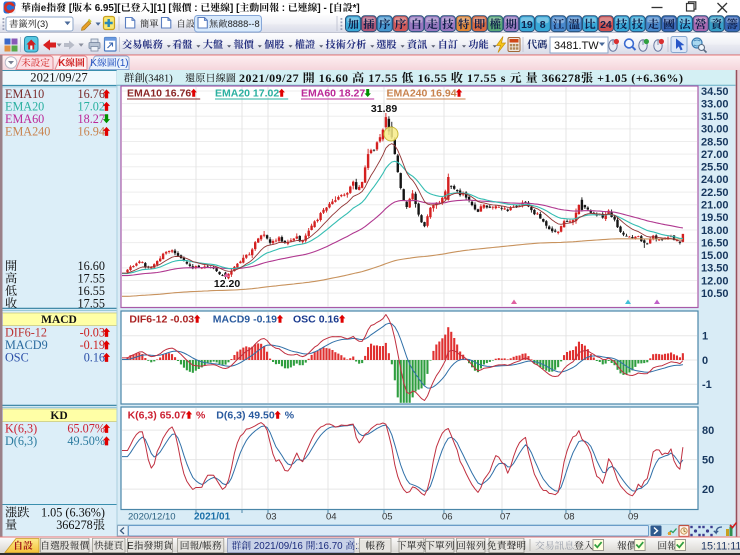  Describe the element at coordinates (505, 517) in the screenshot. I see `svg-text: 07` at that location.